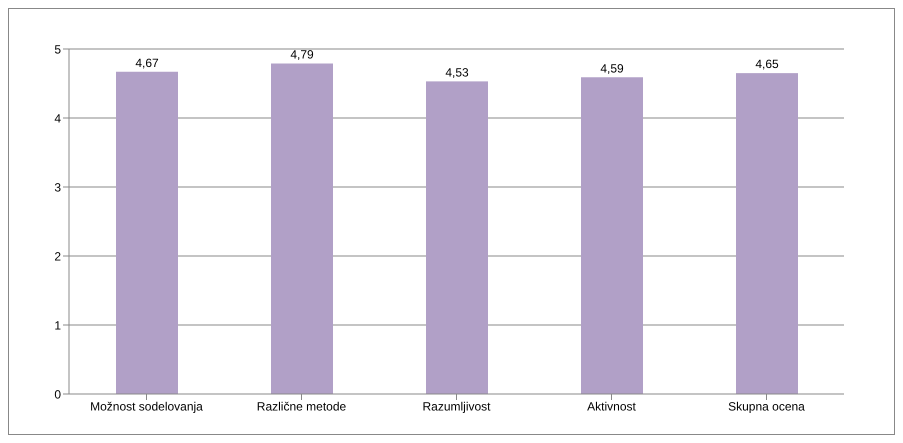  What do you see at coordinates (58, 256) in the screenshot?
I see `y-tick-label: 2` at bounding box center [58, 256].